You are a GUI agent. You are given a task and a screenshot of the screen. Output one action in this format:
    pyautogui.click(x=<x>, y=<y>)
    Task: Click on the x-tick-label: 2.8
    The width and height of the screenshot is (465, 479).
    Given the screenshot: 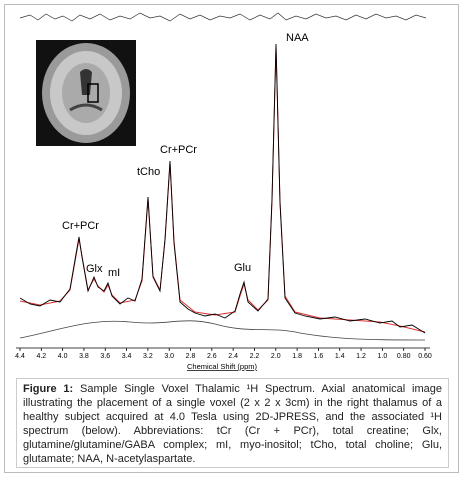 What is the action you would take?
    pyautogui.click(x=191, y=356)
    